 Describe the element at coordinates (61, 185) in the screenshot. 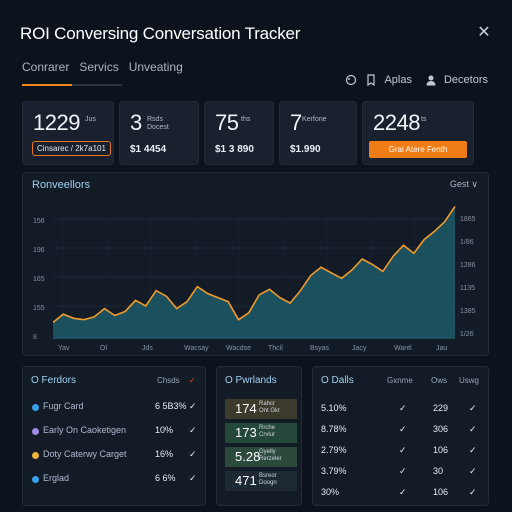

I see `chart-title: Ronveellors` at that location.